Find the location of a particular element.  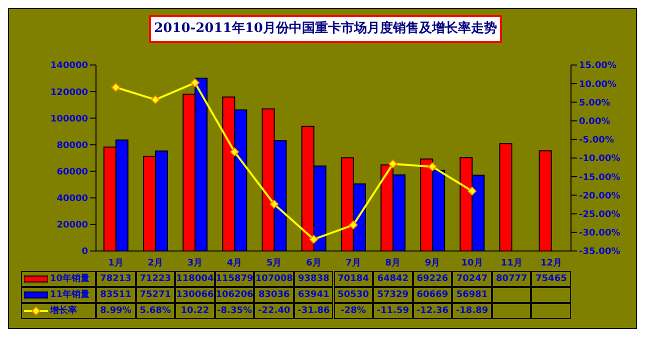

data-label: 56981 is located at coordinates (472, 295).